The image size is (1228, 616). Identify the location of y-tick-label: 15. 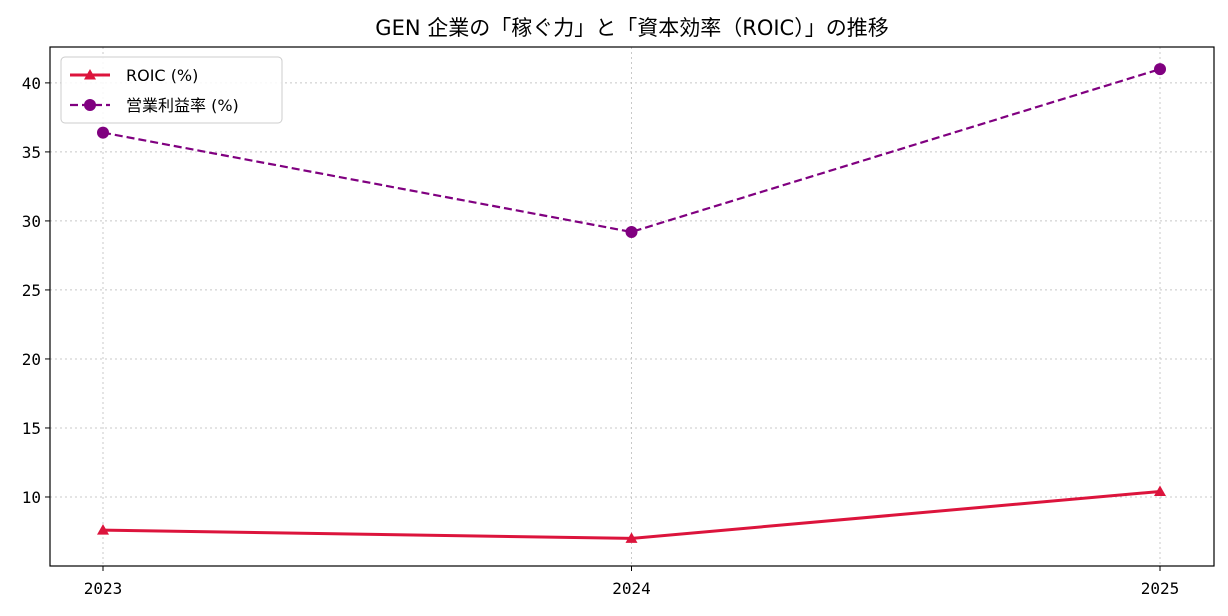
(31, 428).